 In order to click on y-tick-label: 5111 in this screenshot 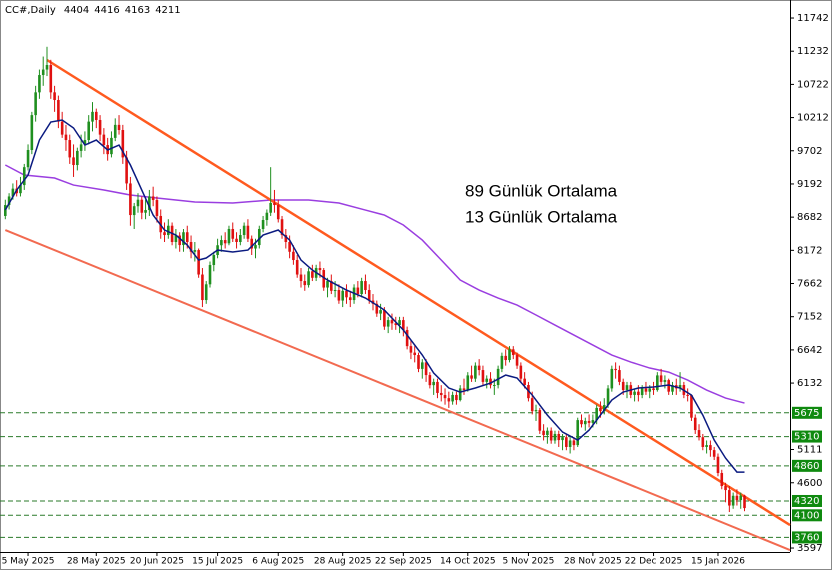, I will do `click(809, 450)`.